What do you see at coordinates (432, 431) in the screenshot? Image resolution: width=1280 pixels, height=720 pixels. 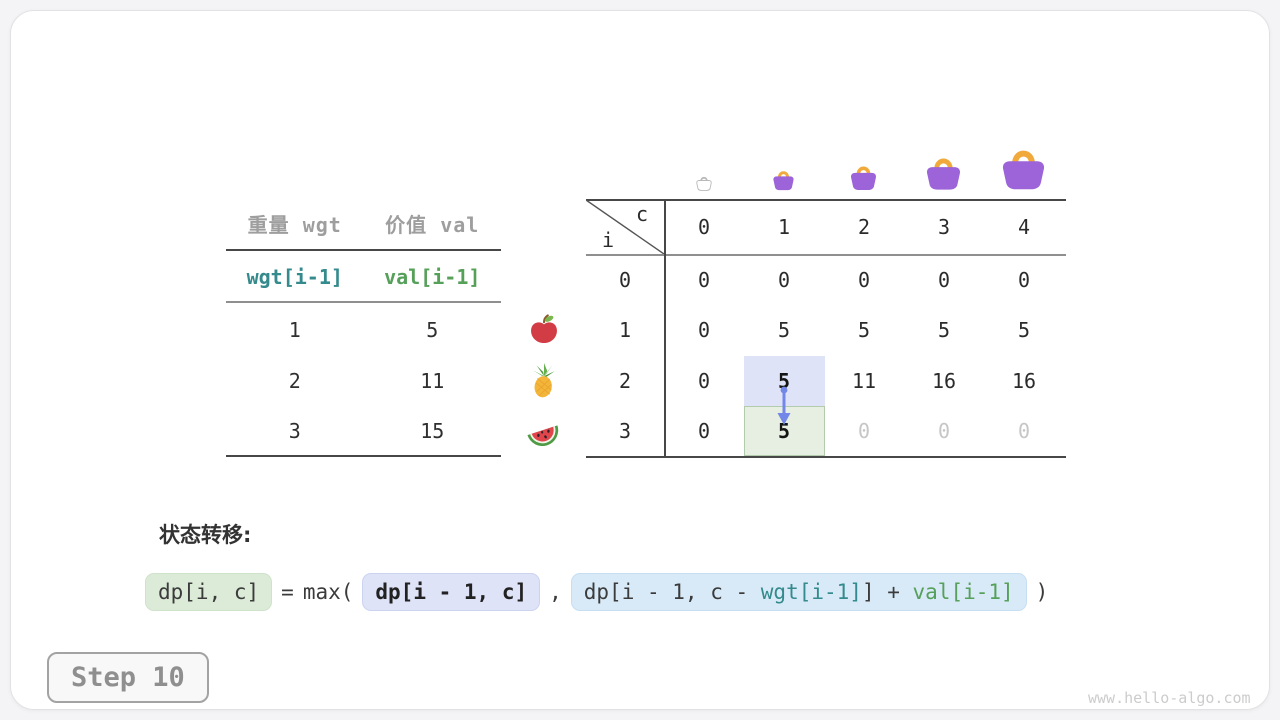 I see `item-3-value: 15` at bounding box center [432, 431].